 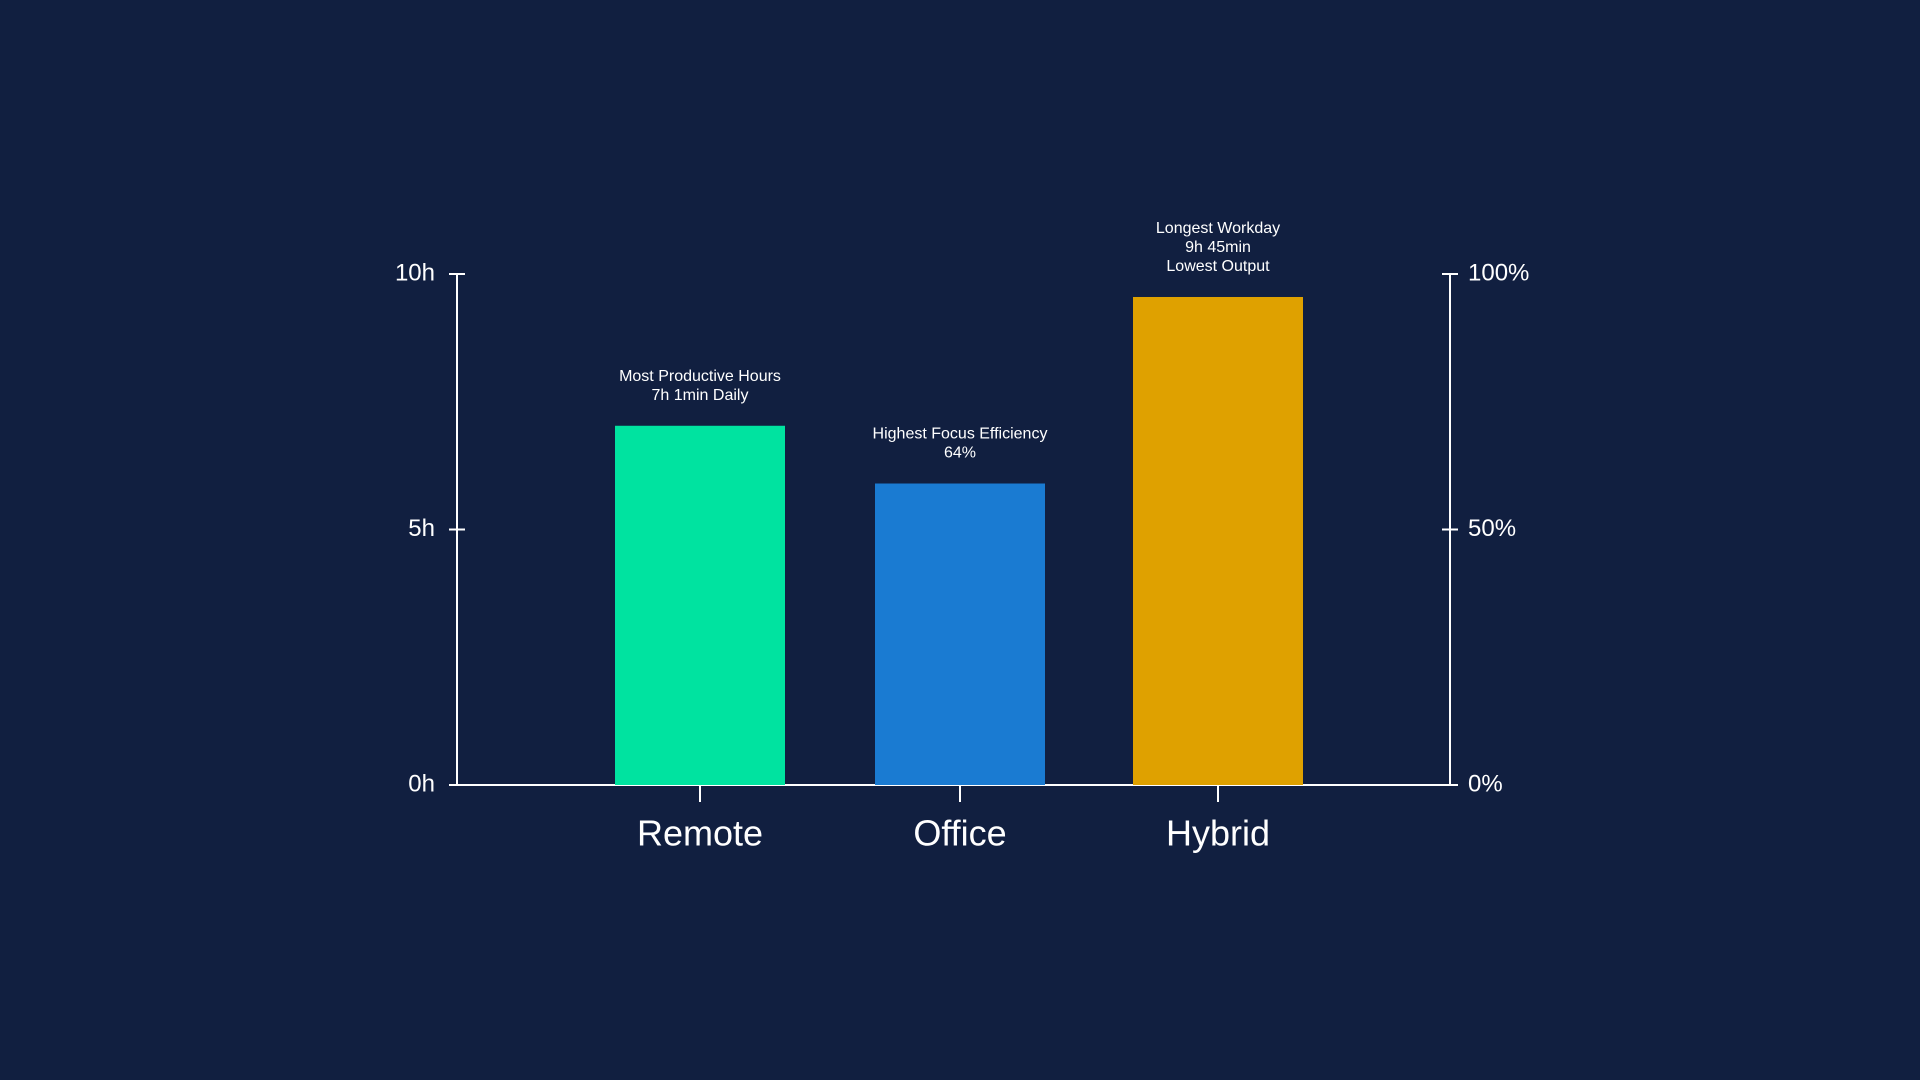 I want to click on y-tick-label: 0h, so click(x=421, y=783).